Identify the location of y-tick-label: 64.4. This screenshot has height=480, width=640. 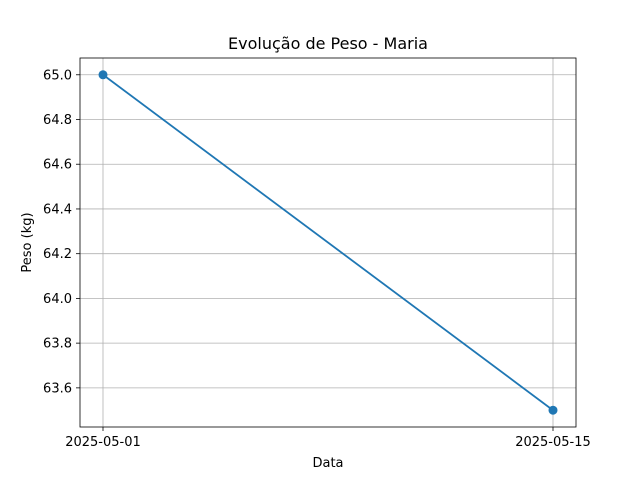
(57, 209).